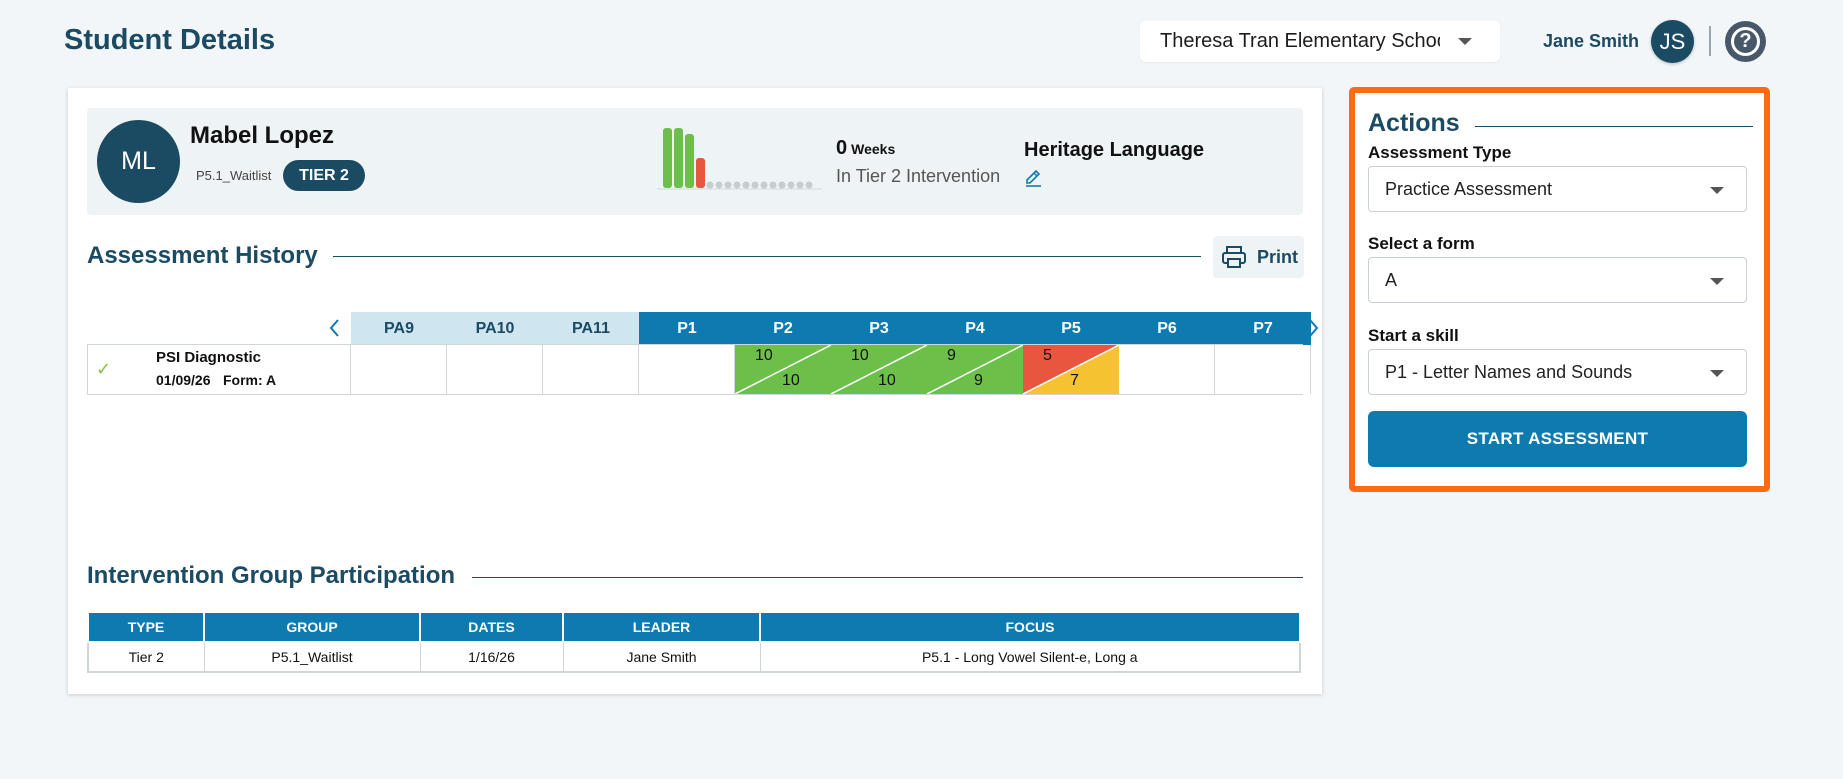 The height and width of the screenshot is (779, 1843). Describe the element at coordinates (978, 380) in the screenshot. I see `score-bottom: 9` at that location.